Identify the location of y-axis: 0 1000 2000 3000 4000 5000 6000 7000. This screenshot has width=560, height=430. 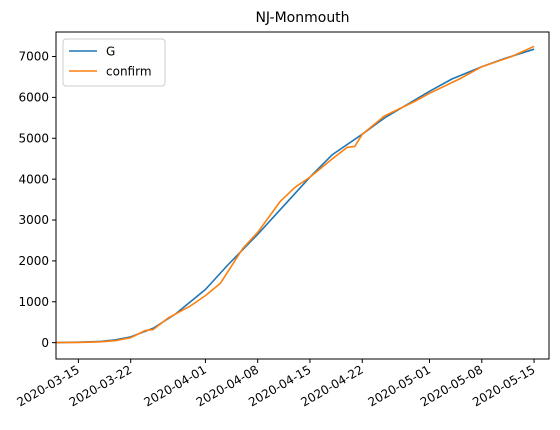
(37, 200).